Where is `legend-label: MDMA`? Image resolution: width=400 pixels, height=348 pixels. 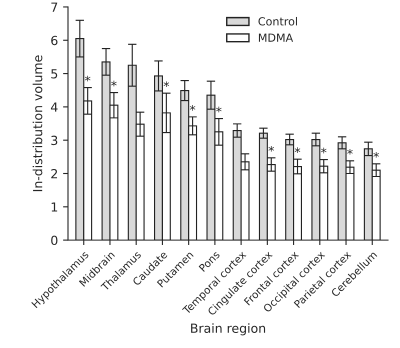 legend-label: MDMA is located at coordinates (276, 38).